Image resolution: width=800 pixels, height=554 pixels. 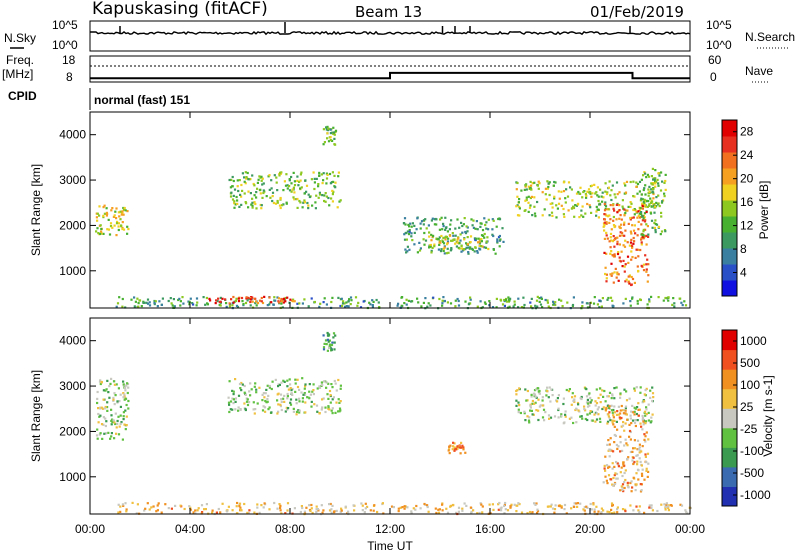 What do you see at coordinates (729, 340) in the screenshot?
I see `velocity-colorbar-swatch` at bounding box center [729, 340].